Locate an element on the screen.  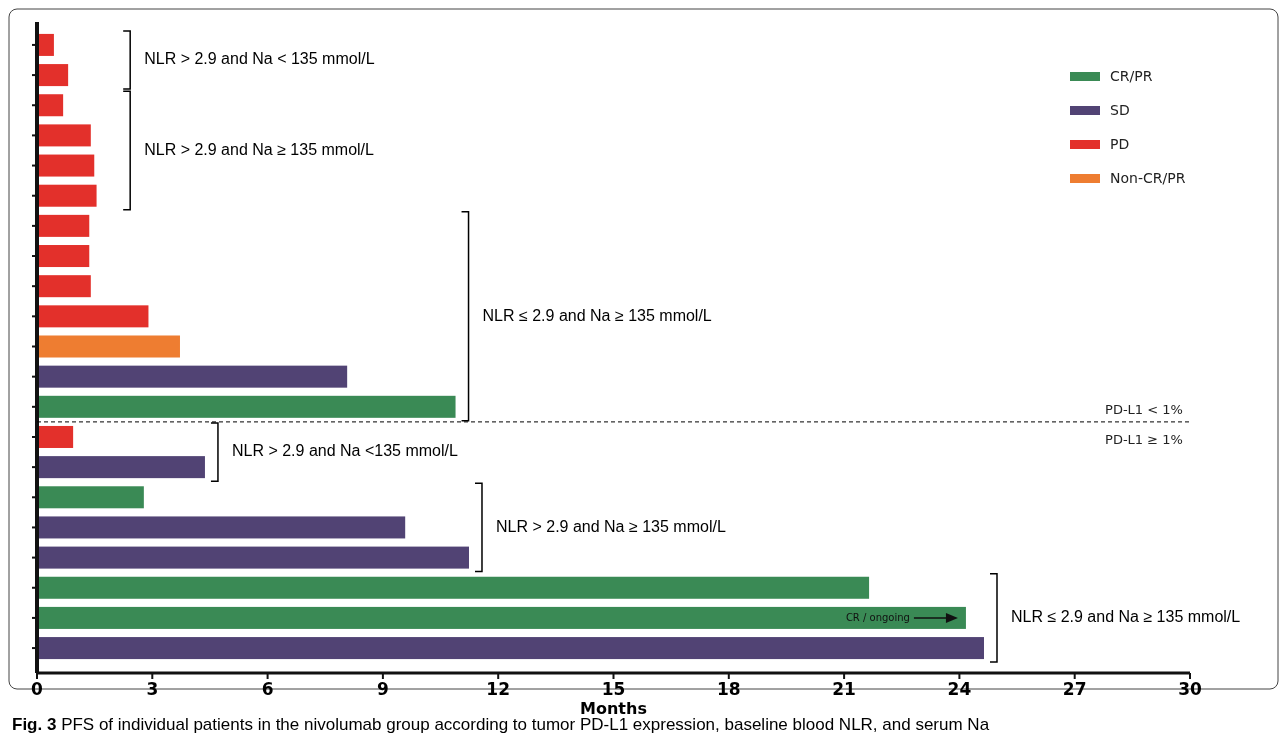
x-tick-label: 30 is located at coordinates (1190, 689).